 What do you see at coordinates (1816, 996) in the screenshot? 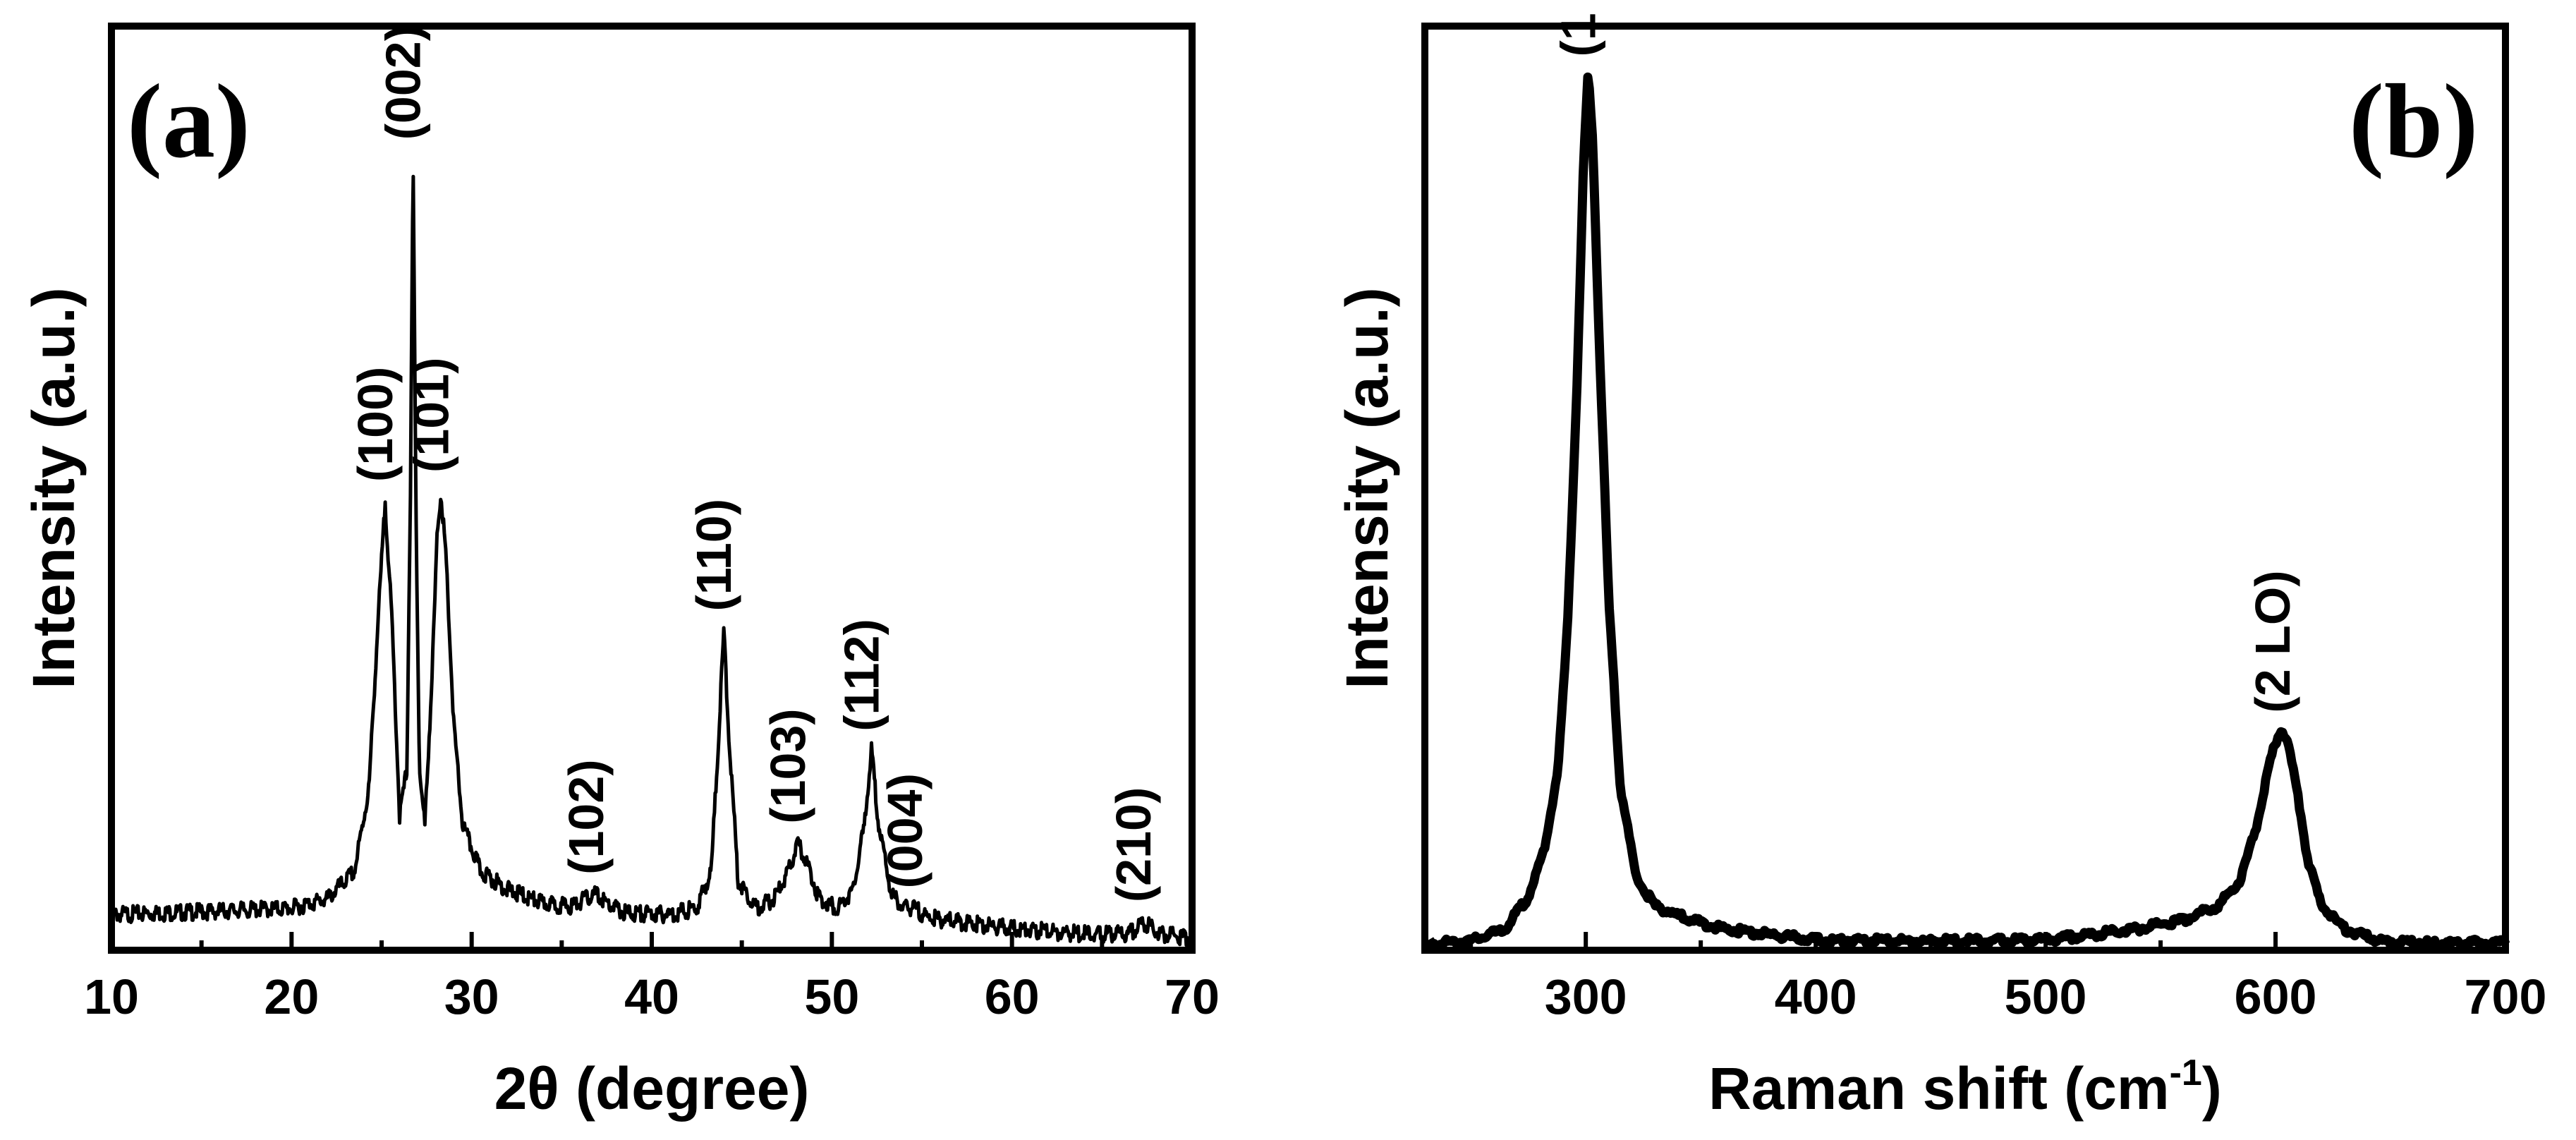
I see `x-tick-label: 400` at bounding box center [1816, 996].